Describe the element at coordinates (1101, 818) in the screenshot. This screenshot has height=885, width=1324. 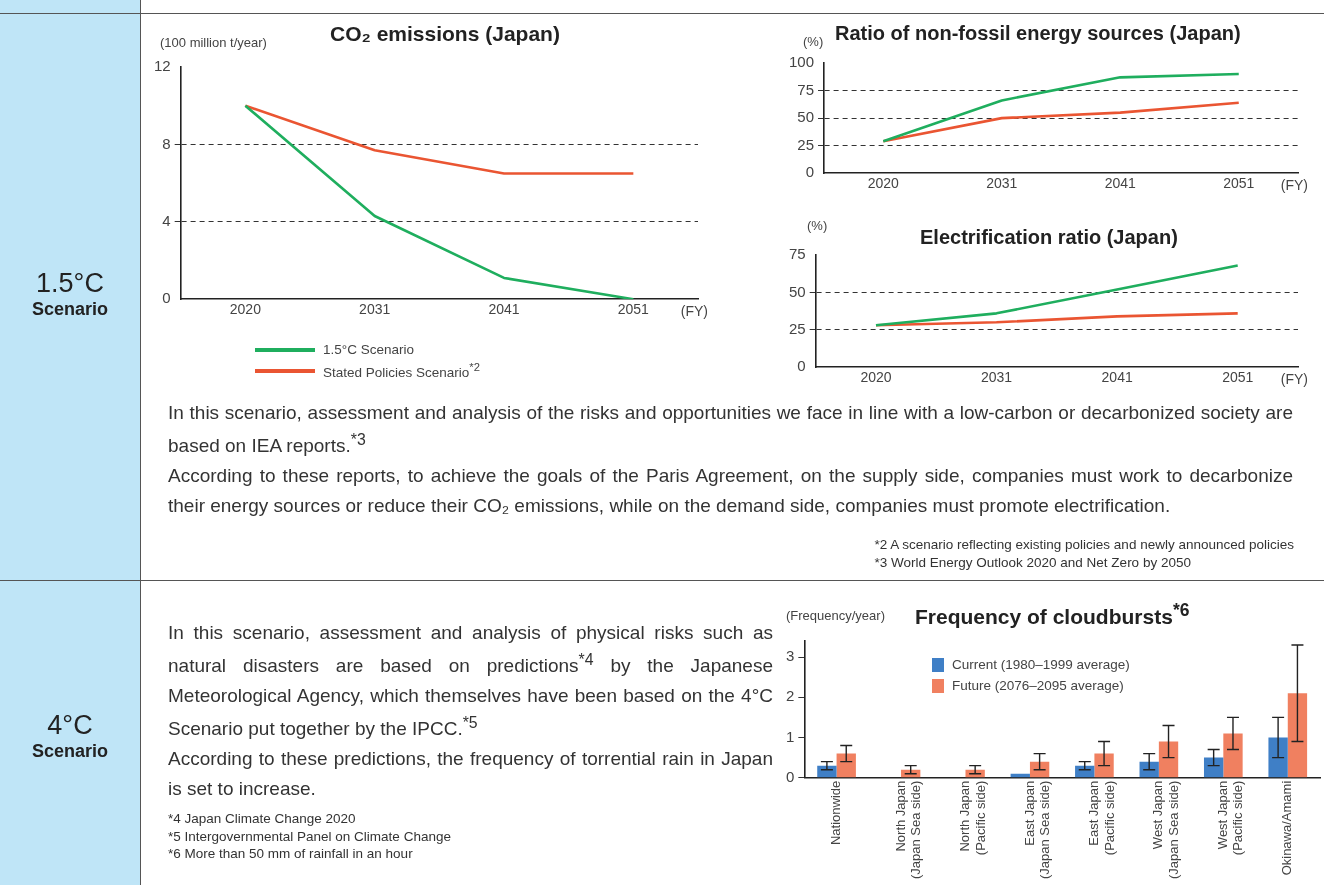
I see `x-tick-label: East Japan (Pacific side)` at that location.